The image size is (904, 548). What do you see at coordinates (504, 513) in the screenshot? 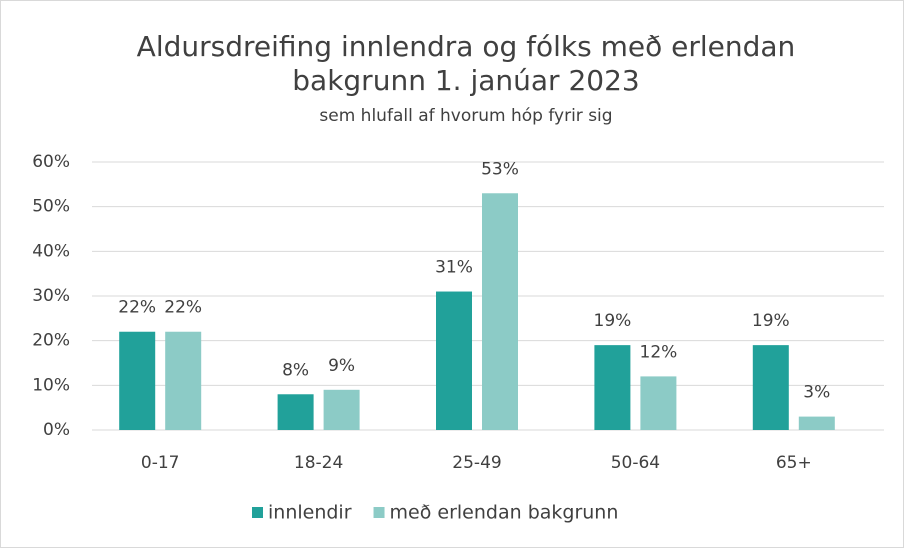
I see `legend-label: með erlendan bakgrunn` at bounding box center [504, 513].